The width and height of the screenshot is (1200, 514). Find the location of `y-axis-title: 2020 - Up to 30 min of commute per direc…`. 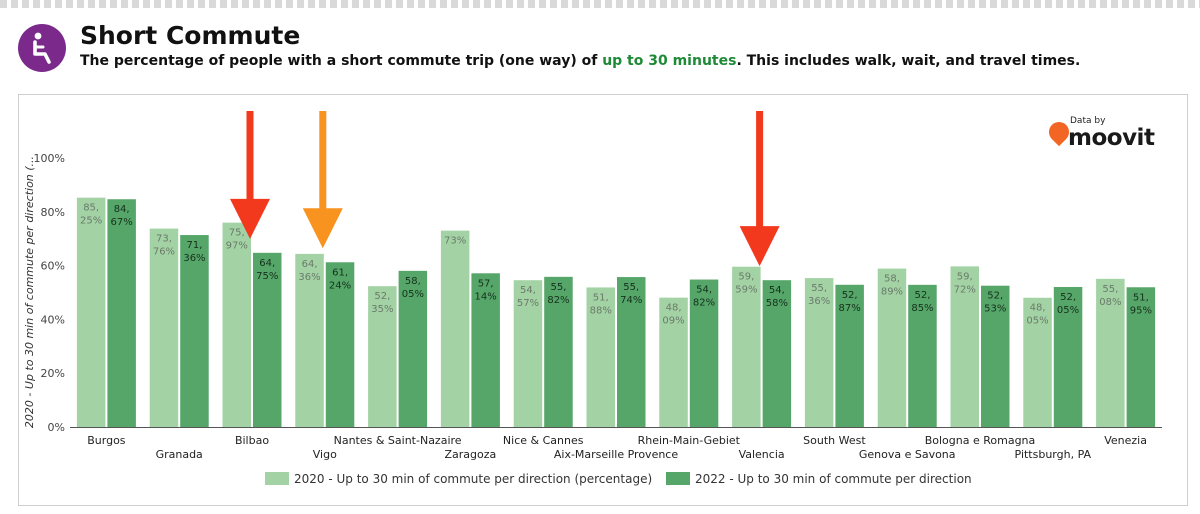

y-axis-title: 2020 - Up to 30 min of commute per direc… is located at coordinates (29, 292).